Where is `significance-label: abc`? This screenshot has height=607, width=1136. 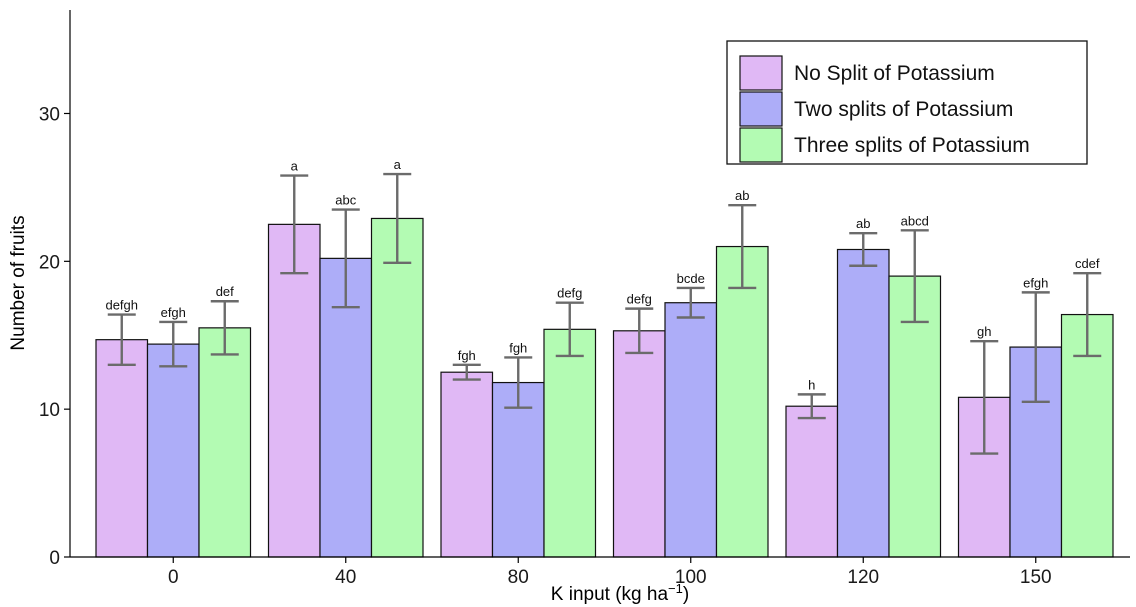
significance-label: abc is located at coordinates (345, 200).